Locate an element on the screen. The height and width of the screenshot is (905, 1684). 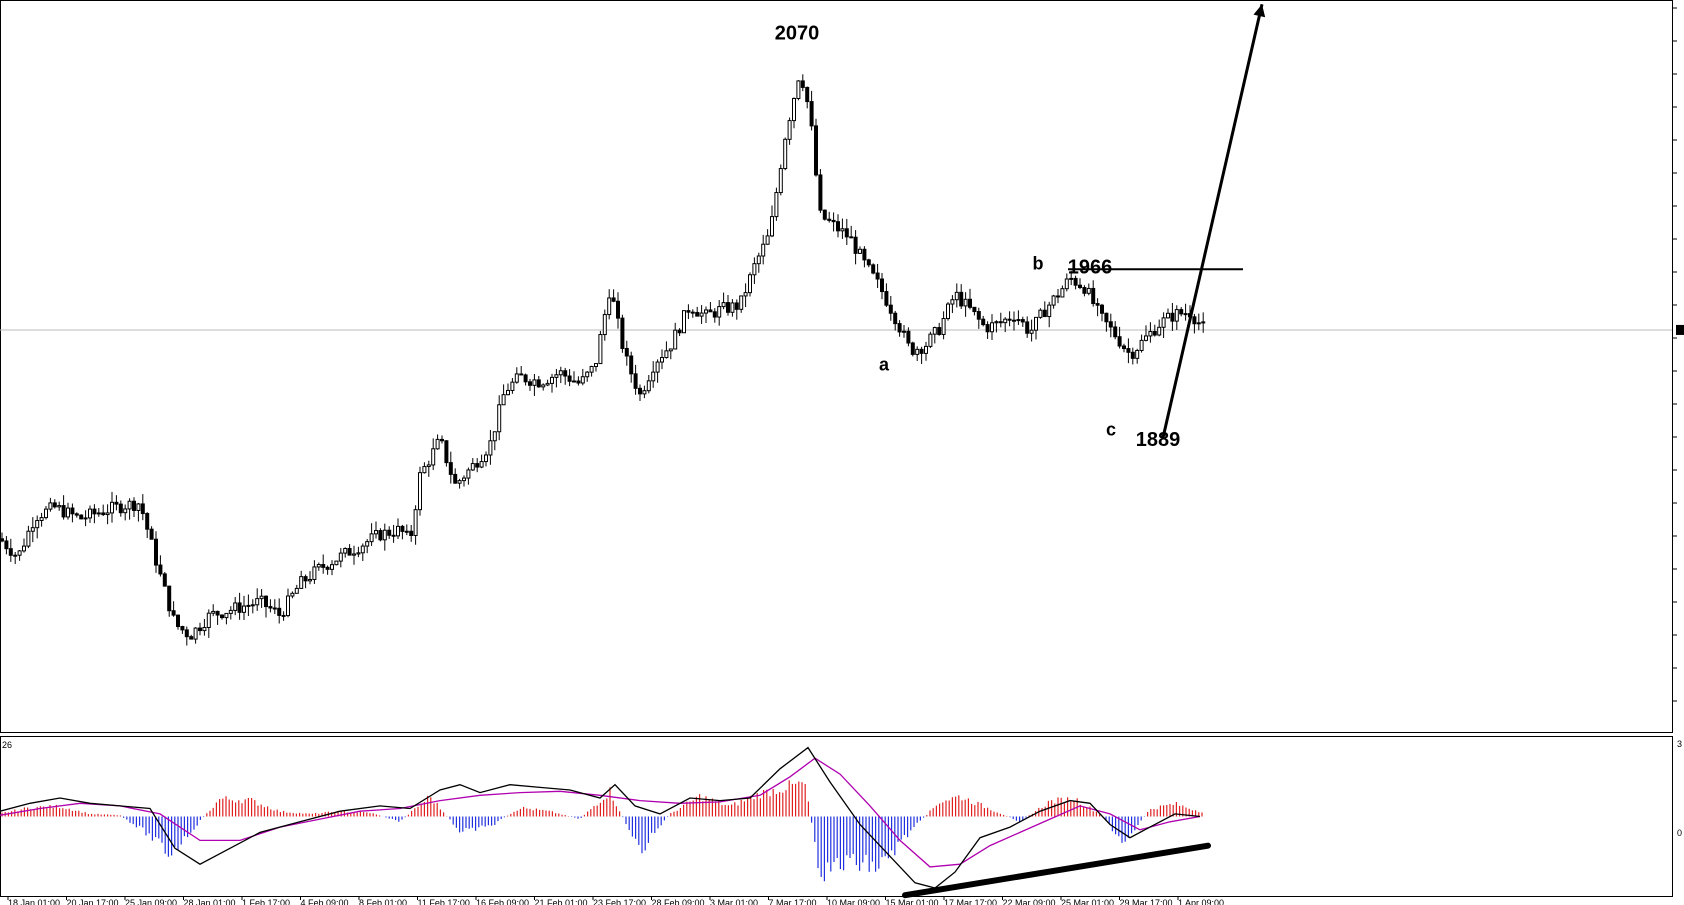
macd-zero-label: 0 is located at coordinates (1679, 833).